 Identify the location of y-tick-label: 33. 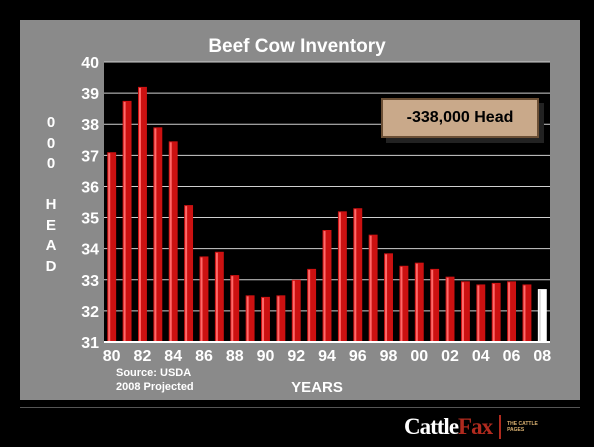
(90, 281).